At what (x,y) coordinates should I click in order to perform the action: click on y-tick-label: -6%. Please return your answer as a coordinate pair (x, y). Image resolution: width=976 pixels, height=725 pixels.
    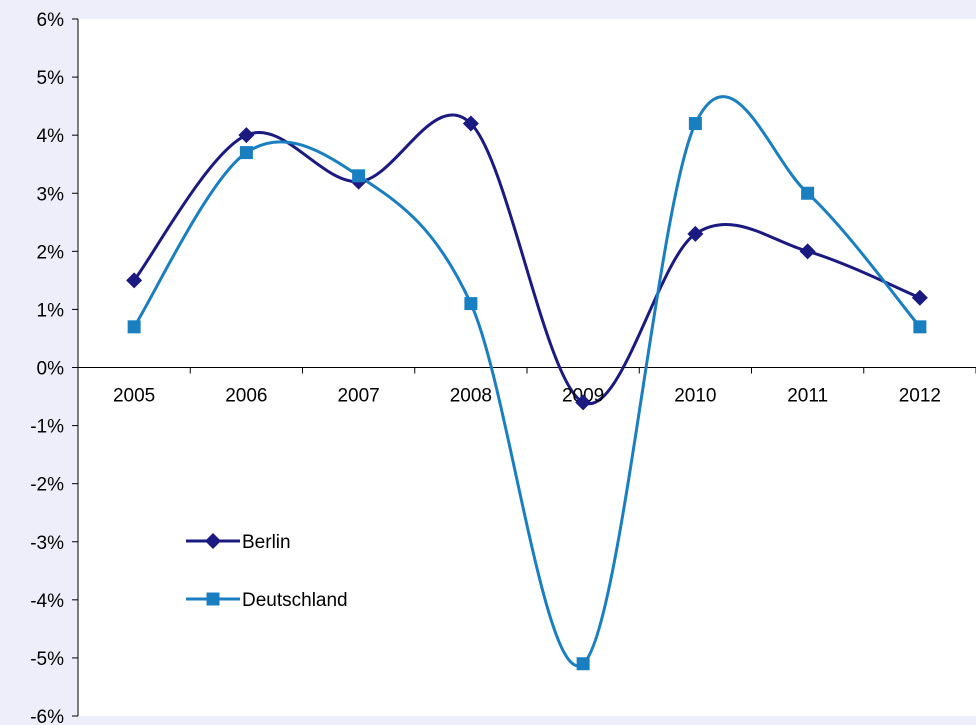
    Looking at the image, I should click on (47, 716).